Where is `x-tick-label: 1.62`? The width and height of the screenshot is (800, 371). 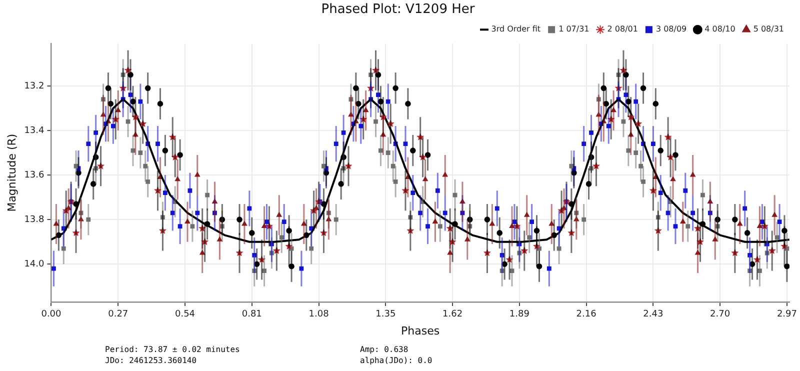 x-tick-label: 1.62 is located at coordinates (452, 315).